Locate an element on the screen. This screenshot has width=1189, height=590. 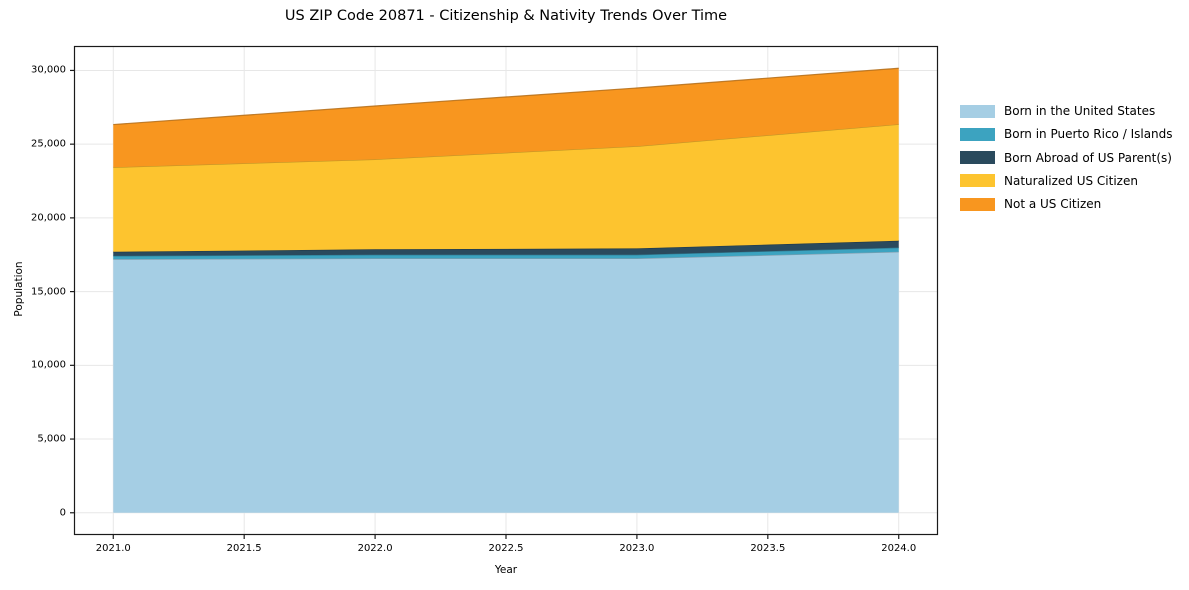
area-series-5-edge is located at coordinates (506, 96).